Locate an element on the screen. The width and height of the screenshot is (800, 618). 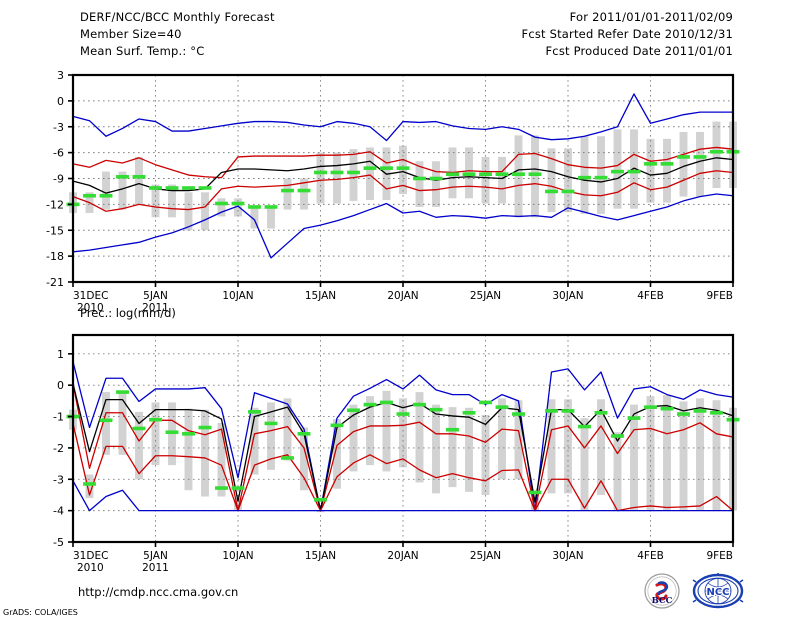
y-tick-label: -9 is located at coordinates (58, 179).